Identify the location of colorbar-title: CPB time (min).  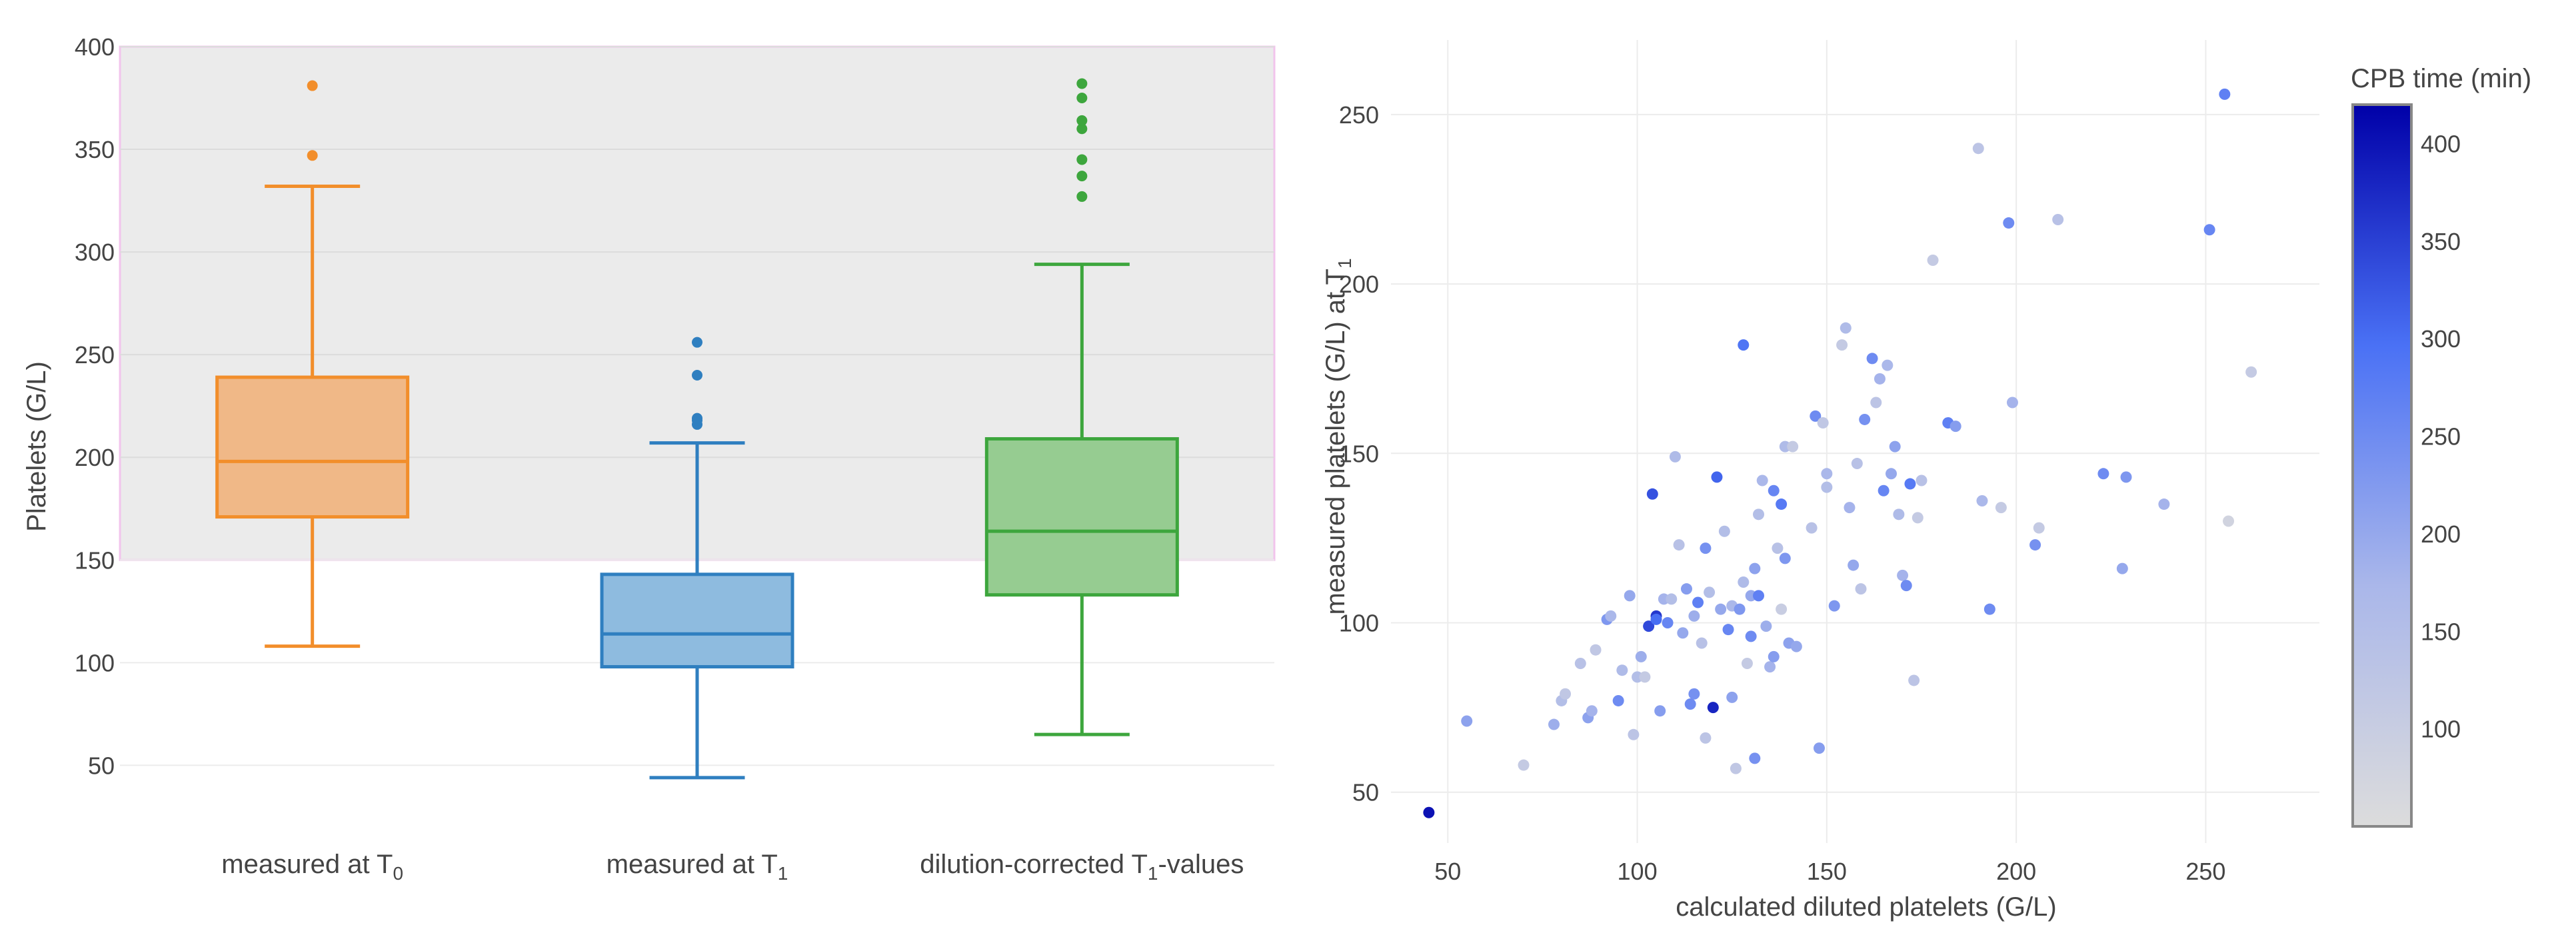
(2441, 78).